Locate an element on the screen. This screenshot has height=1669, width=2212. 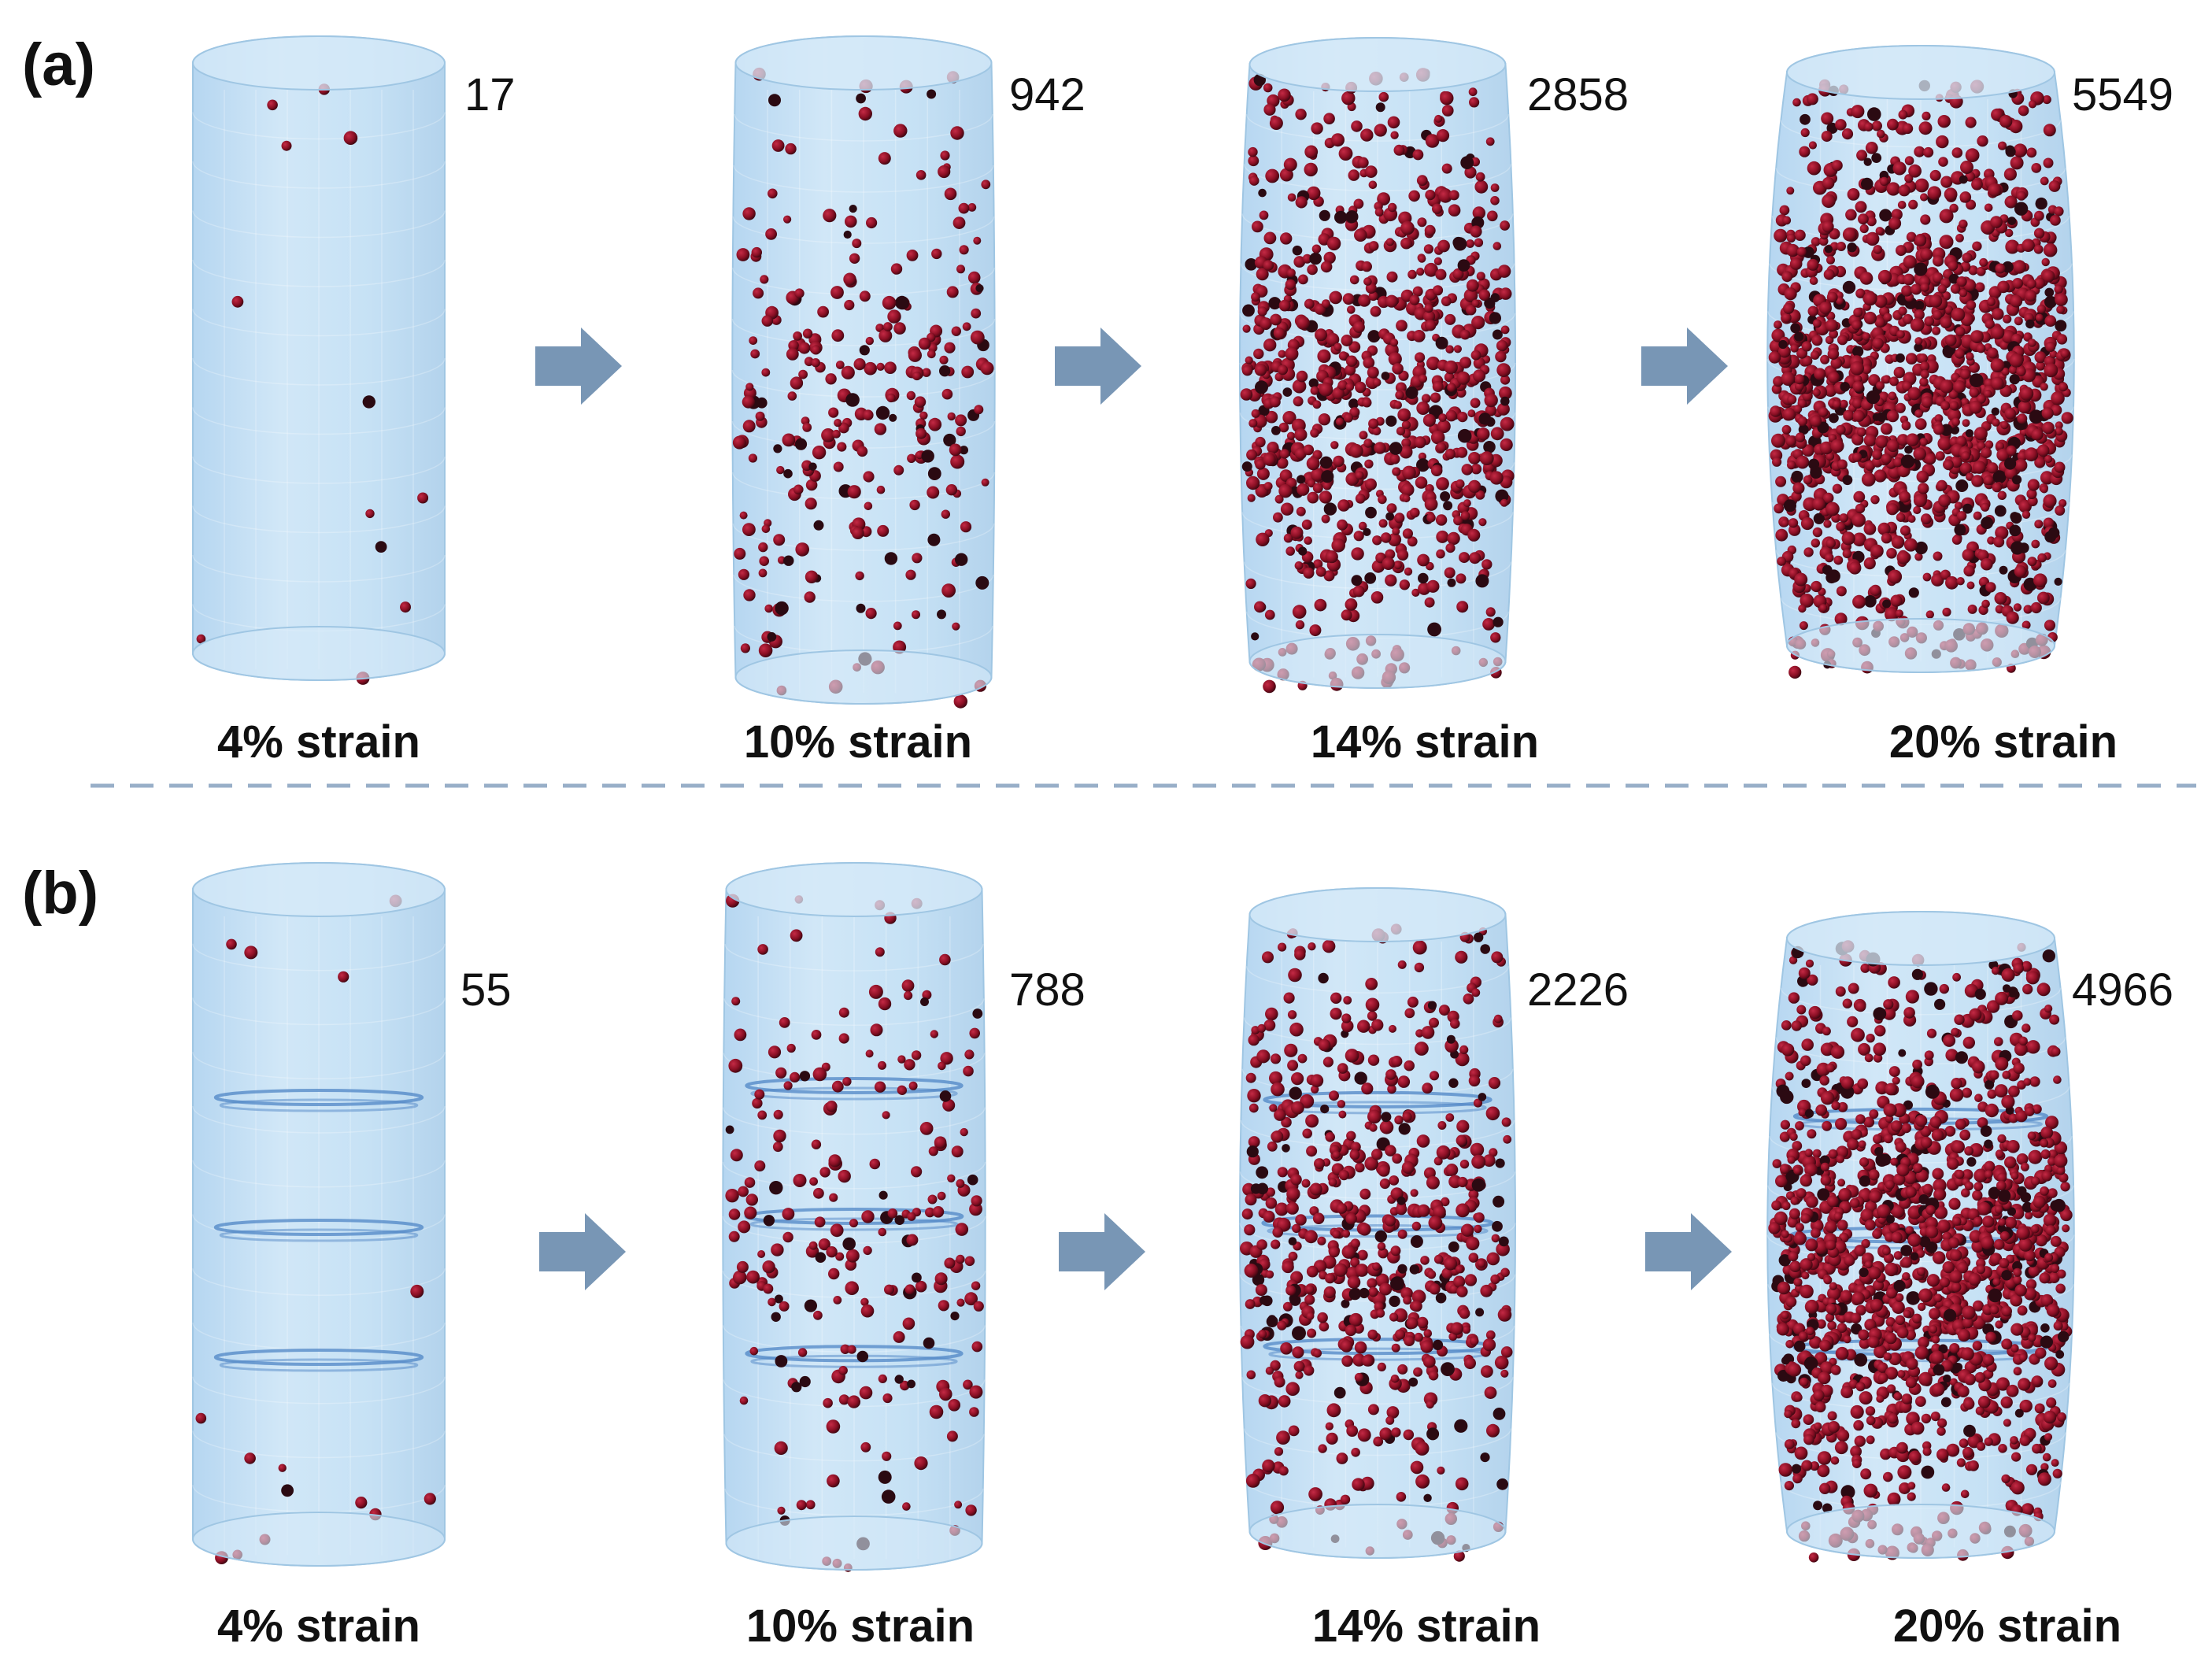
panel-a-label: (a) is located at coordinates (59, 64).